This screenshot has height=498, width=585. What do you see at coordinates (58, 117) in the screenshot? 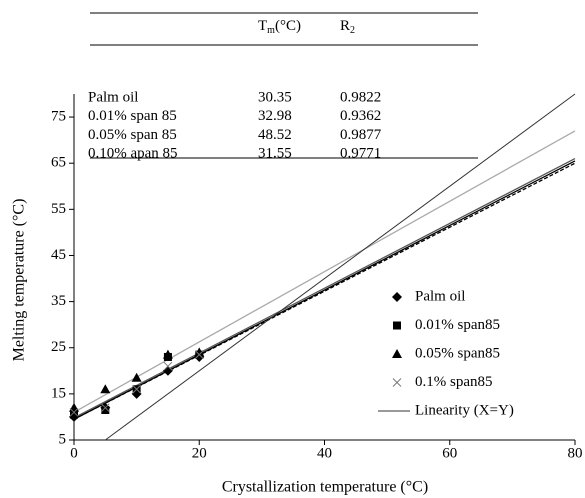
I see `y-tick-label: 75` at bounding box center [58, 117].